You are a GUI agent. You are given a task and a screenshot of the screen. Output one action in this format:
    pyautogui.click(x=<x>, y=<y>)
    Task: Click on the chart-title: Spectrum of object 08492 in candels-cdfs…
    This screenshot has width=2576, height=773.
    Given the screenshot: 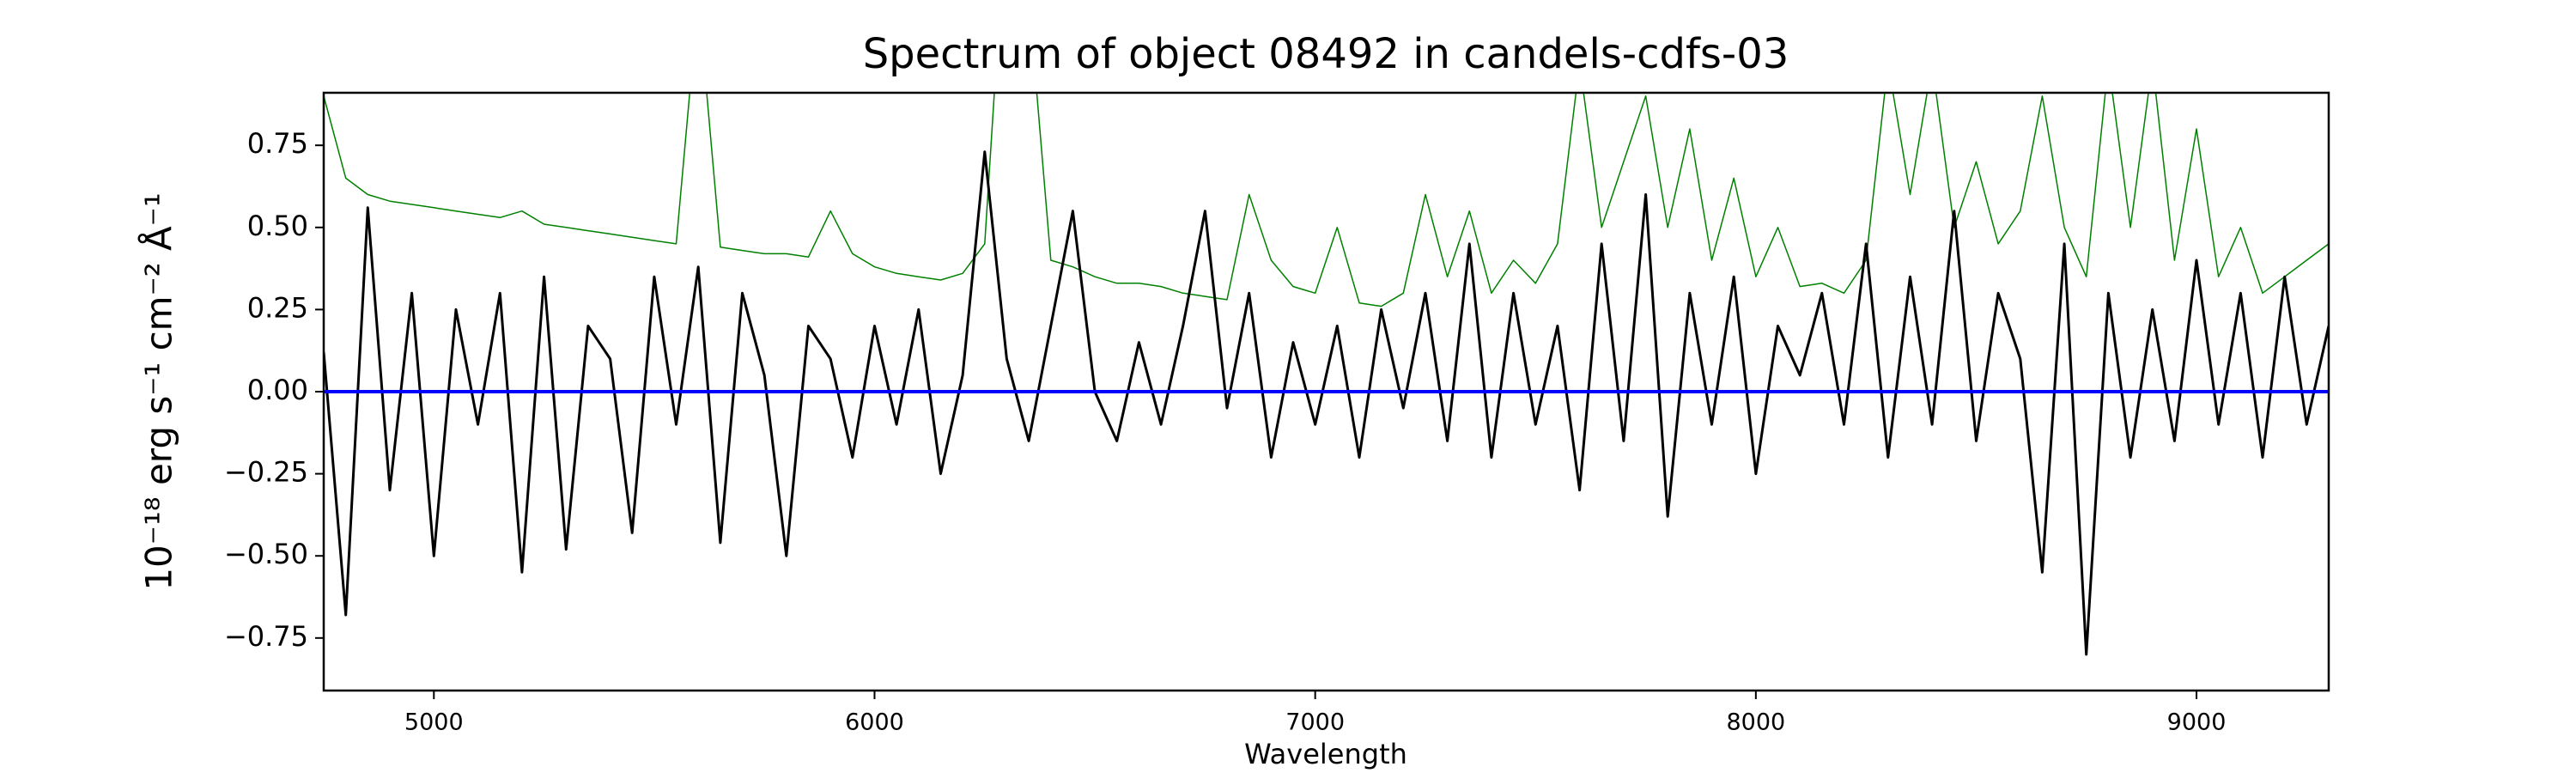 What is the action you would take?
    pyautogui.click(x=1326, y=54)
    